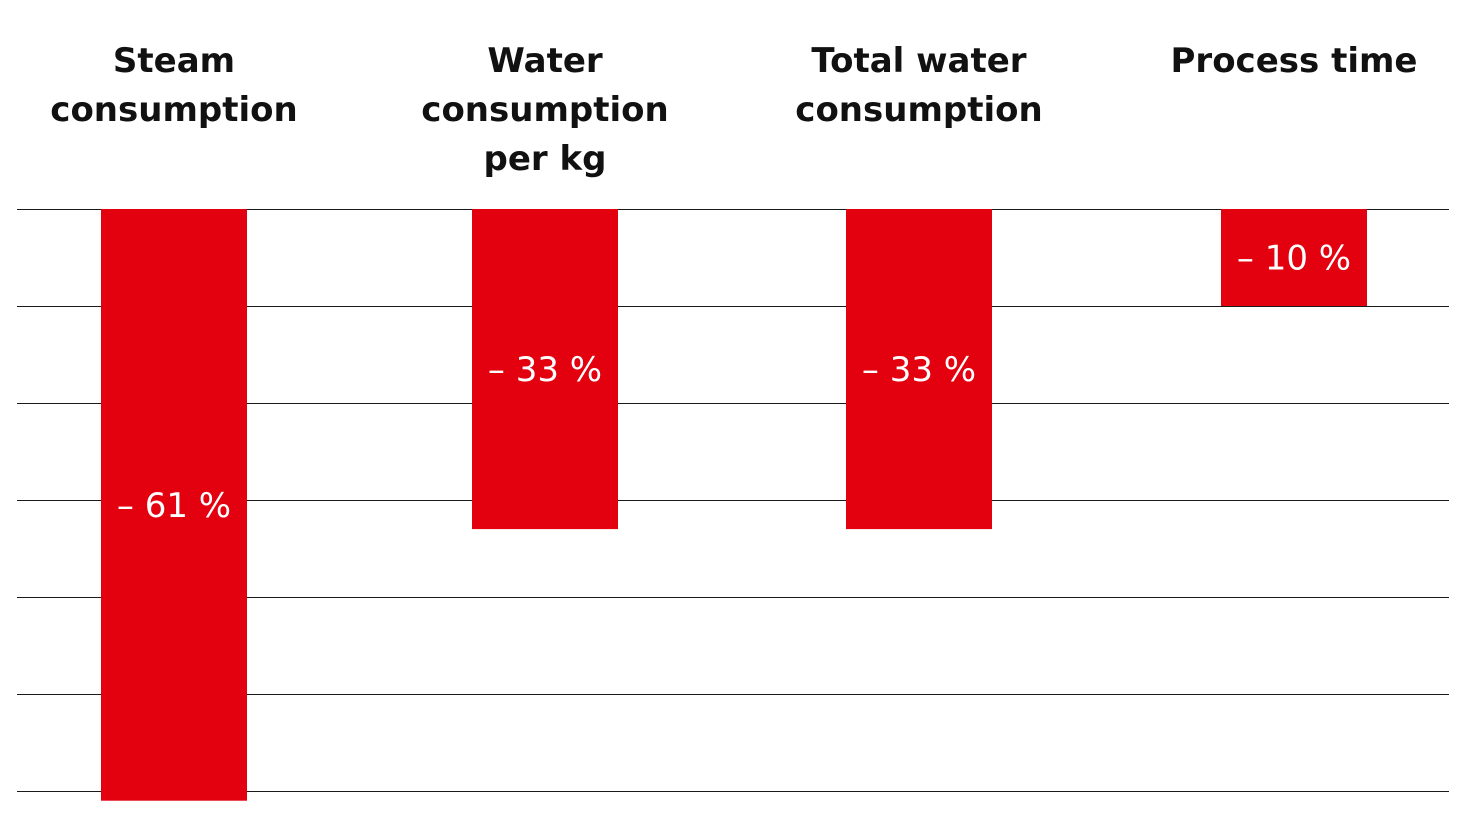 The width and height of the screenshot is (1483, 835). I want to click on category-label-line: Steam, so click(174, 61).